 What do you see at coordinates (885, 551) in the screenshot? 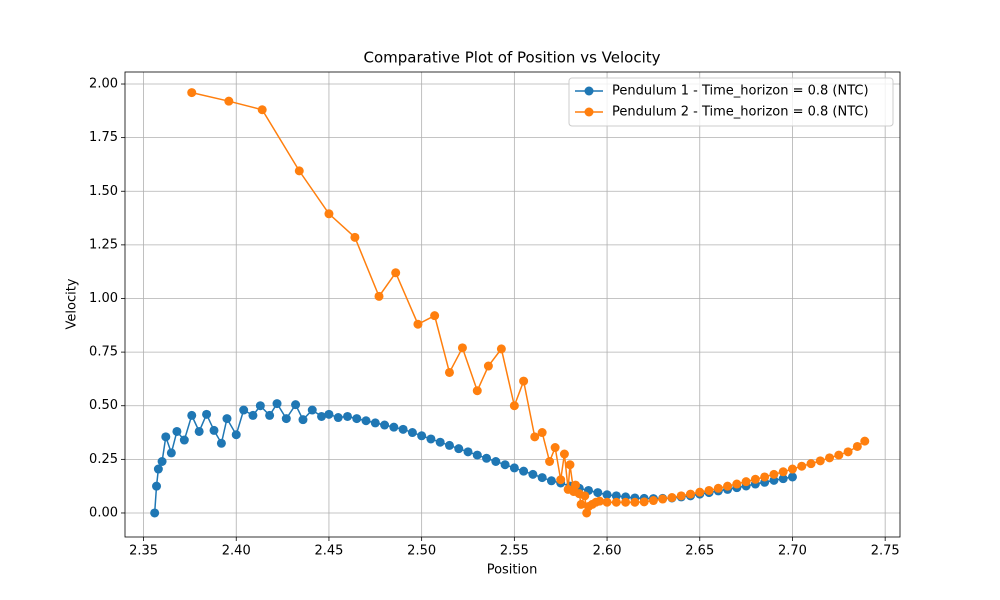
I see `x-tick-label: 2.75` at bounding box center [885, 551].